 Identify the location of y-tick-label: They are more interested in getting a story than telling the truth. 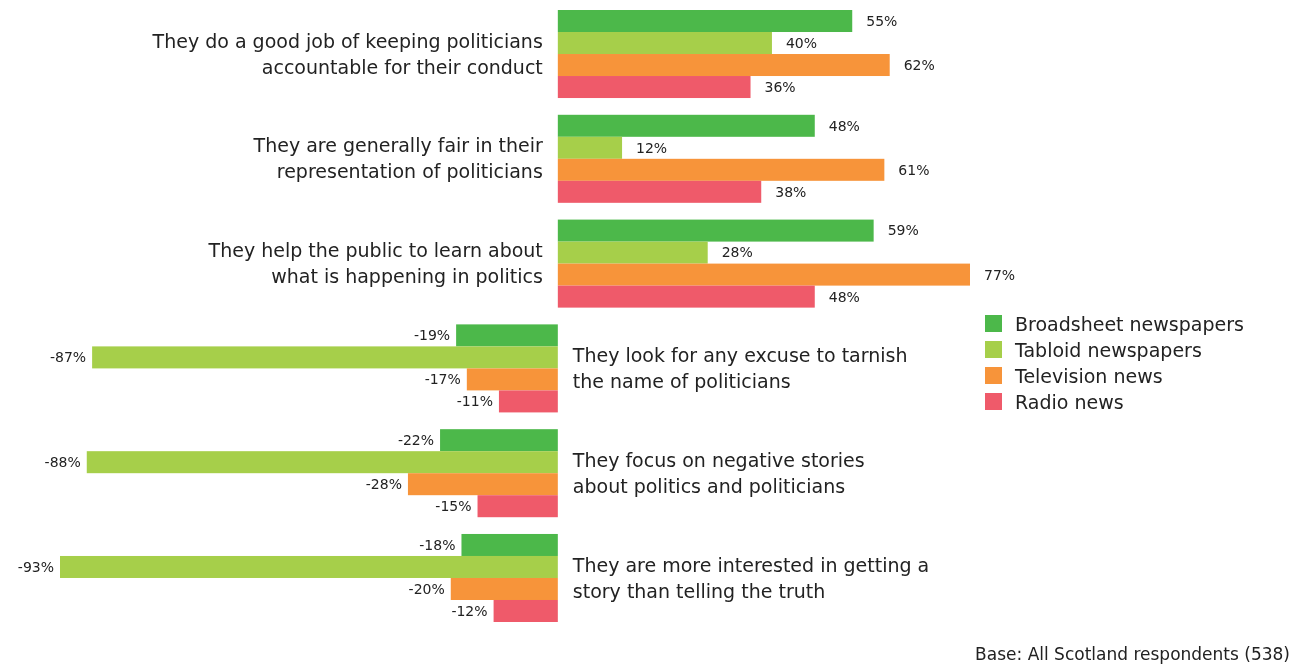
(750, 577).